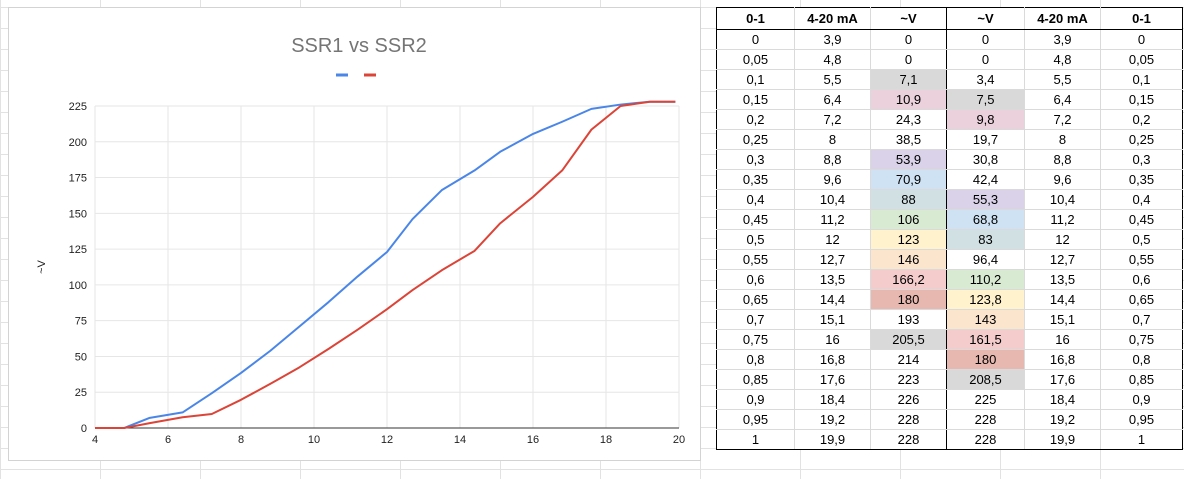 Image resolution: width=1184 pixels, height=479 pixels. Describe the element at coordinates (985, 259) in the screenshot. I see `table-cell: 96,4` at that location.